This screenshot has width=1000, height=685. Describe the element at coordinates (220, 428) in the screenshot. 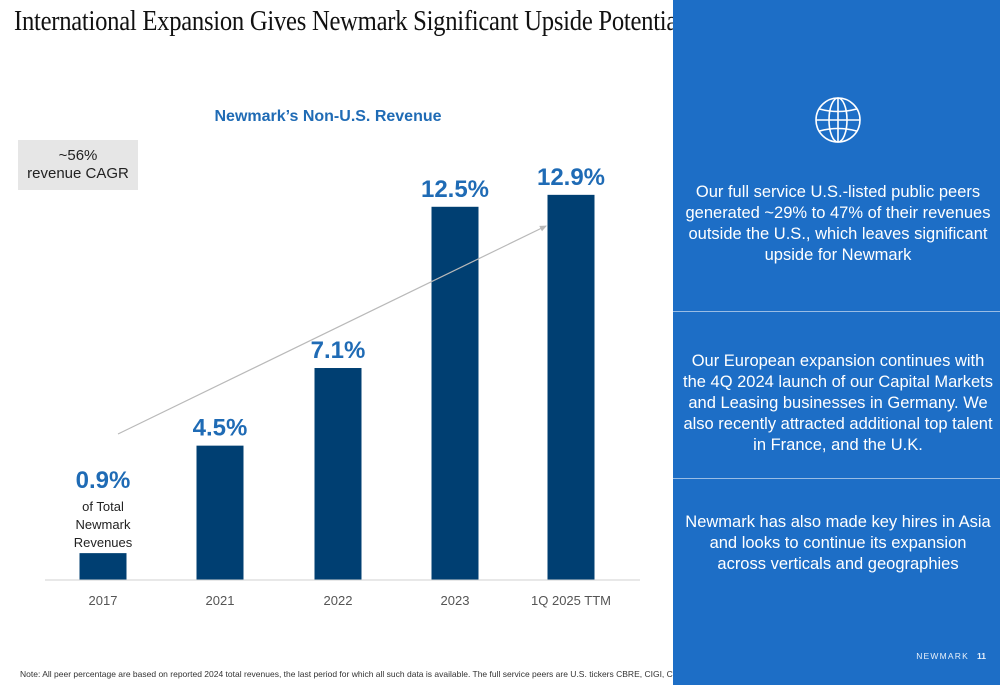

I see `data-label: 4.5%` at that location.